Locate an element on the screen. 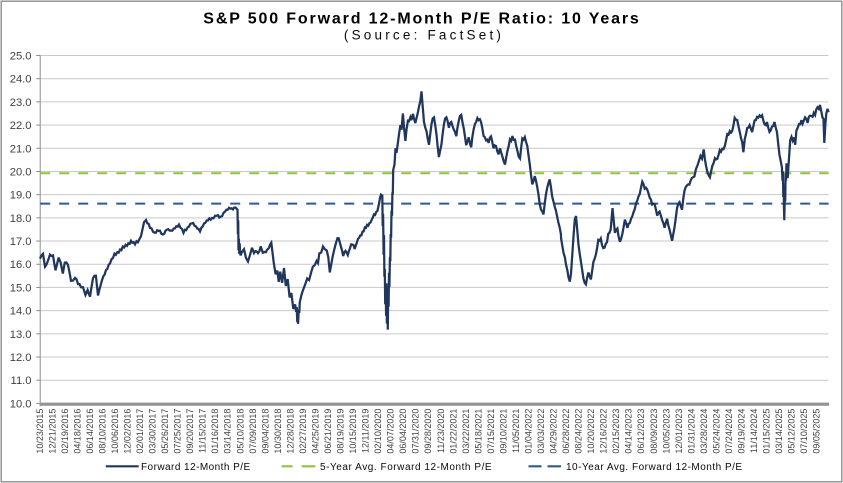  svg-text: 10/20/2022 is located at coordinates (591, 431).